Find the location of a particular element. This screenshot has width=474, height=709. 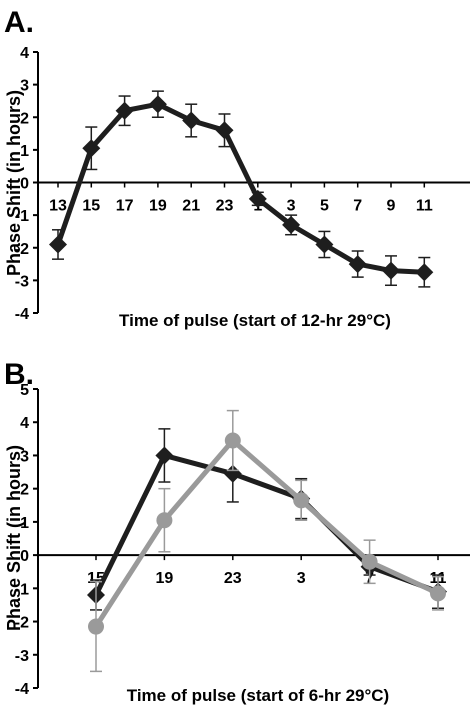

panel-a-x-tick-label: 23 is located at coordinates (225, 206).